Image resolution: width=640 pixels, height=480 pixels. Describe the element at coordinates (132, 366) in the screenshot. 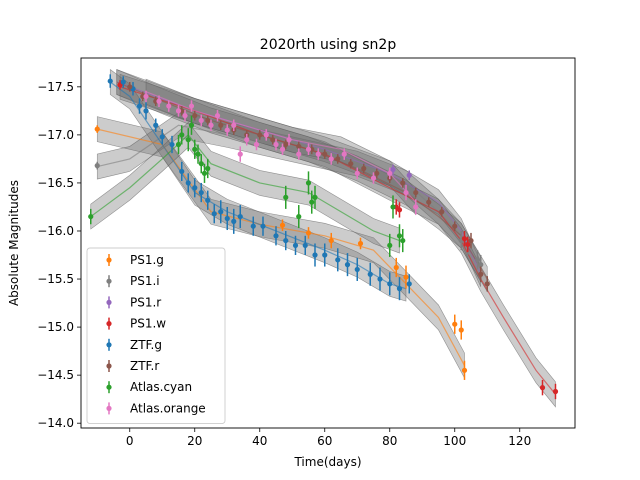

I see `legend-item: ZTF.r` at that location.